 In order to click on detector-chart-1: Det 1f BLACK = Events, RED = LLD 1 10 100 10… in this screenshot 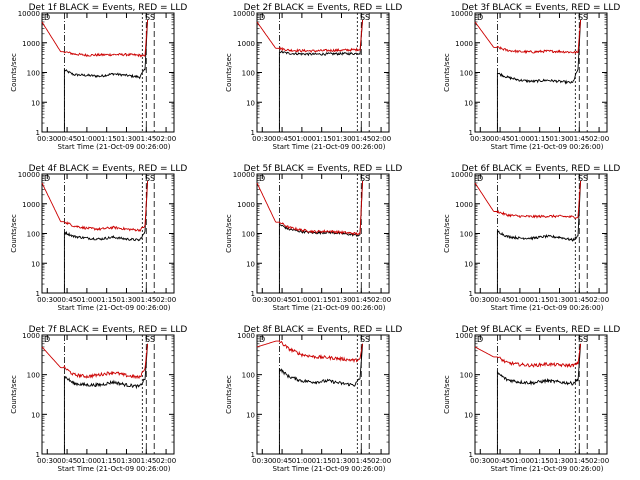, I will do `click(98, 77)`.